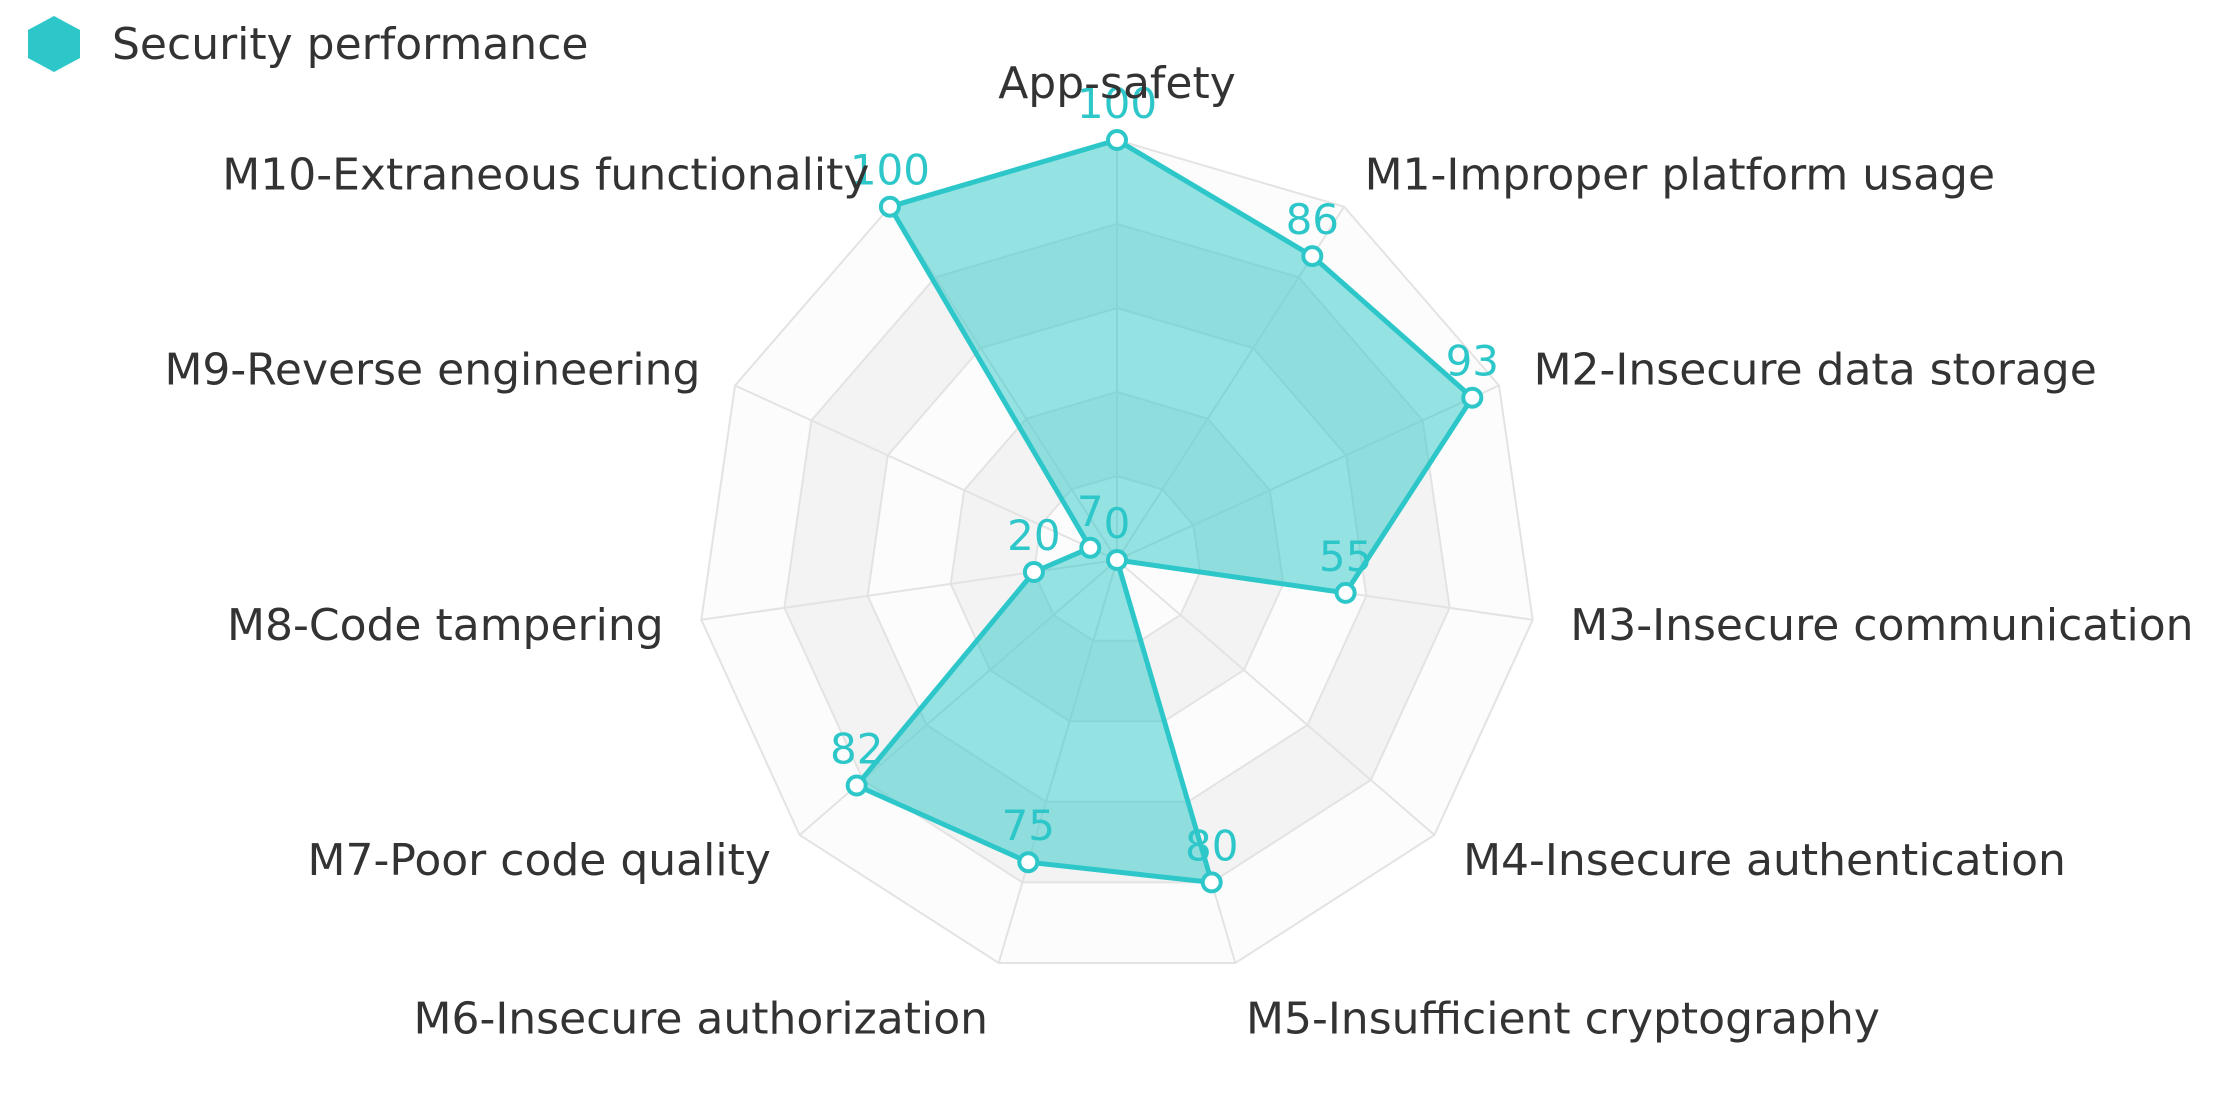  I want to click on category-label: M5-Insufficient cryptography, so click(1563, 1018).